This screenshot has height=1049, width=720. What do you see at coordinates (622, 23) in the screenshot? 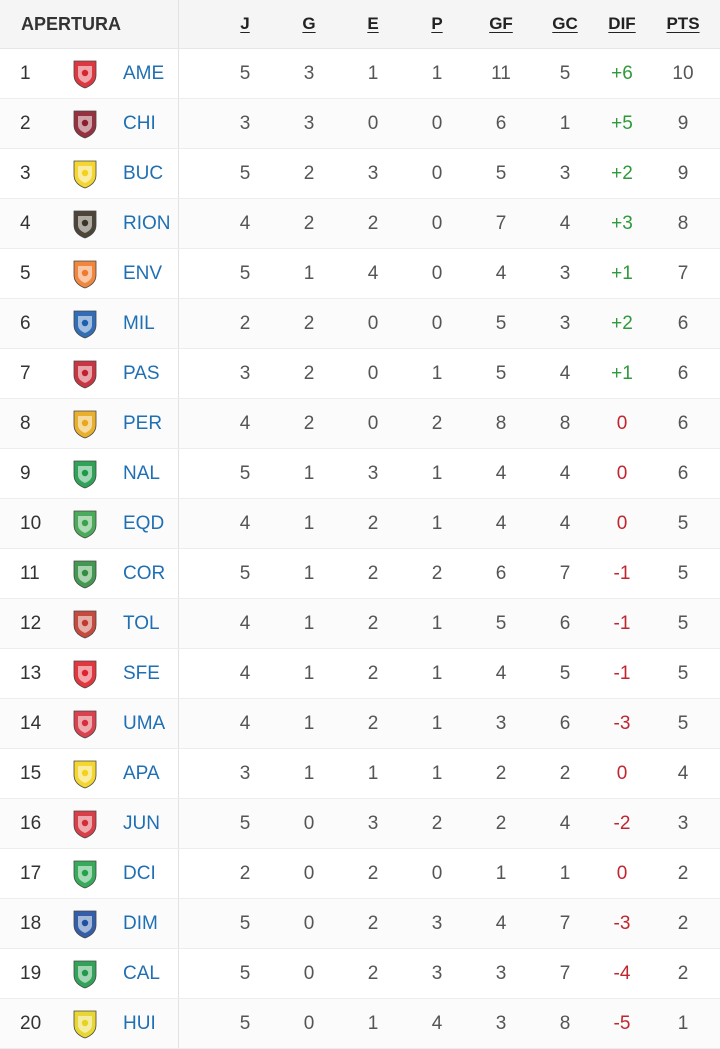
I see `column-header-dif: DIF` at bounding box center [622, 23].